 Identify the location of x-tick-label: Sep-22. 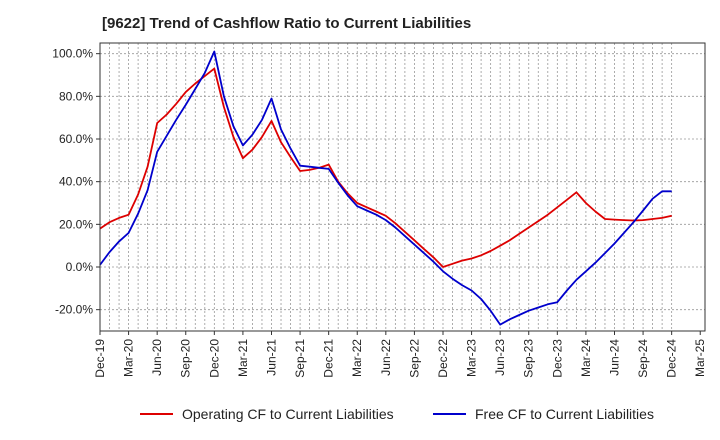
(414, 358).